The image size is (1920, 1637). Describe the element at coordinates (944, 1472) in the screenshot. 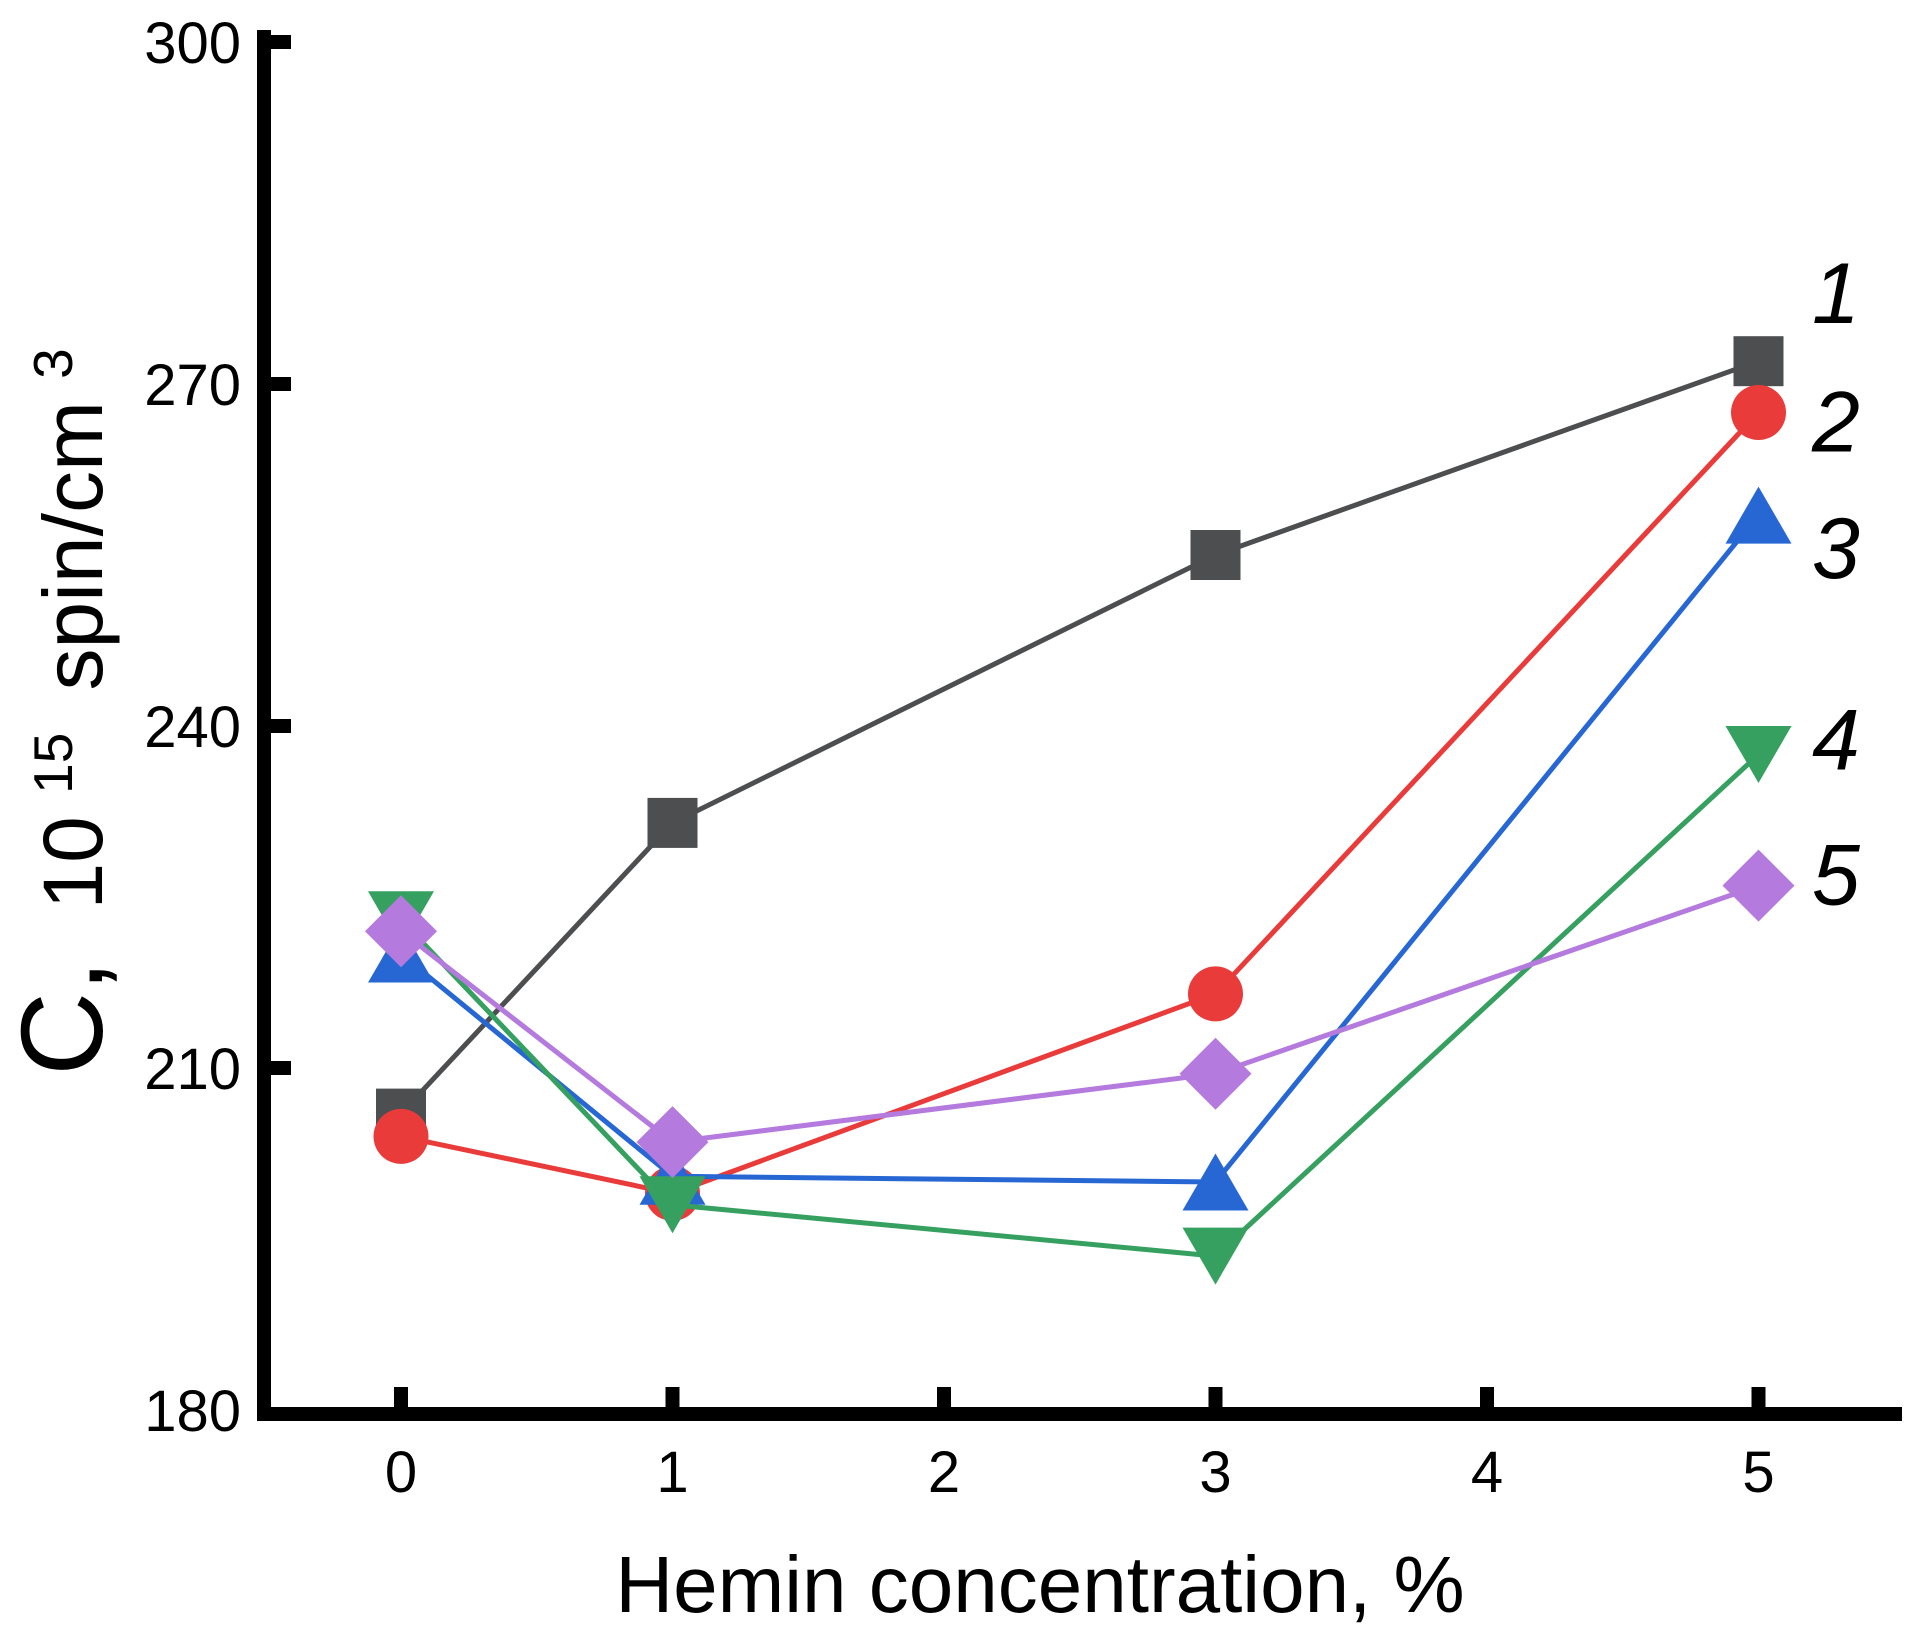

I see `x-tick-label-2: 2` at that location.